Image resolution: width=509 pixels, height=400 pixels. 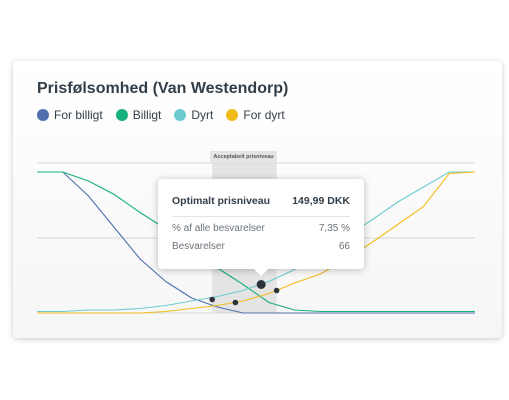 I want to click on legend-label: For dyrt, so click(x=264, y=115).